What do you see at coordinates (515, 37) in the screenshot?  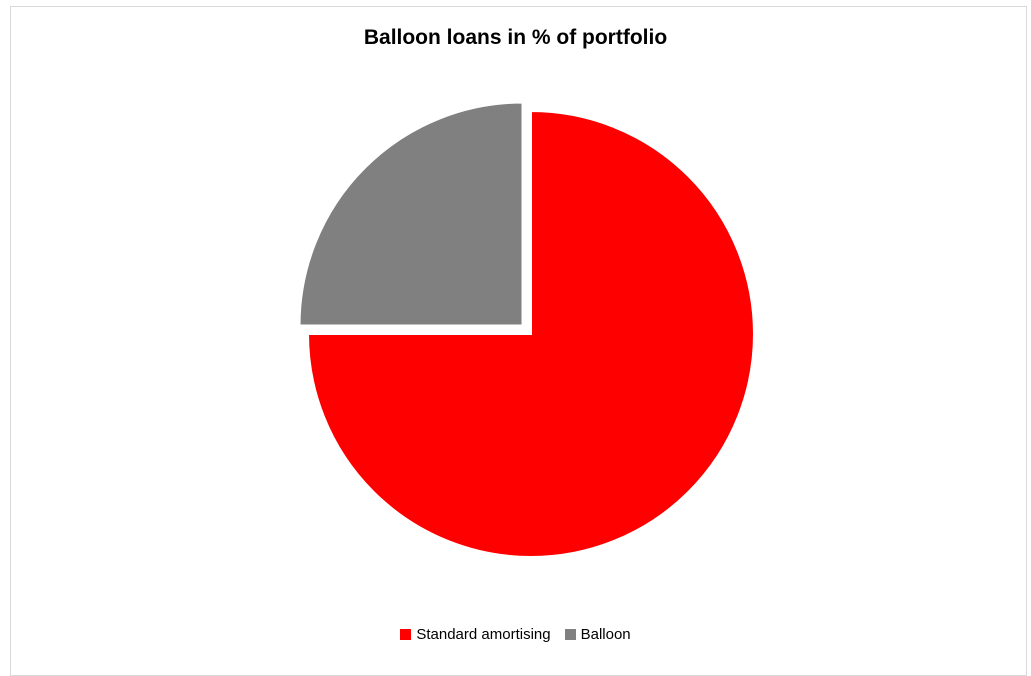 I see `chart-title: Balloon loans in % of portfolio` at bounding box center [515, 37].